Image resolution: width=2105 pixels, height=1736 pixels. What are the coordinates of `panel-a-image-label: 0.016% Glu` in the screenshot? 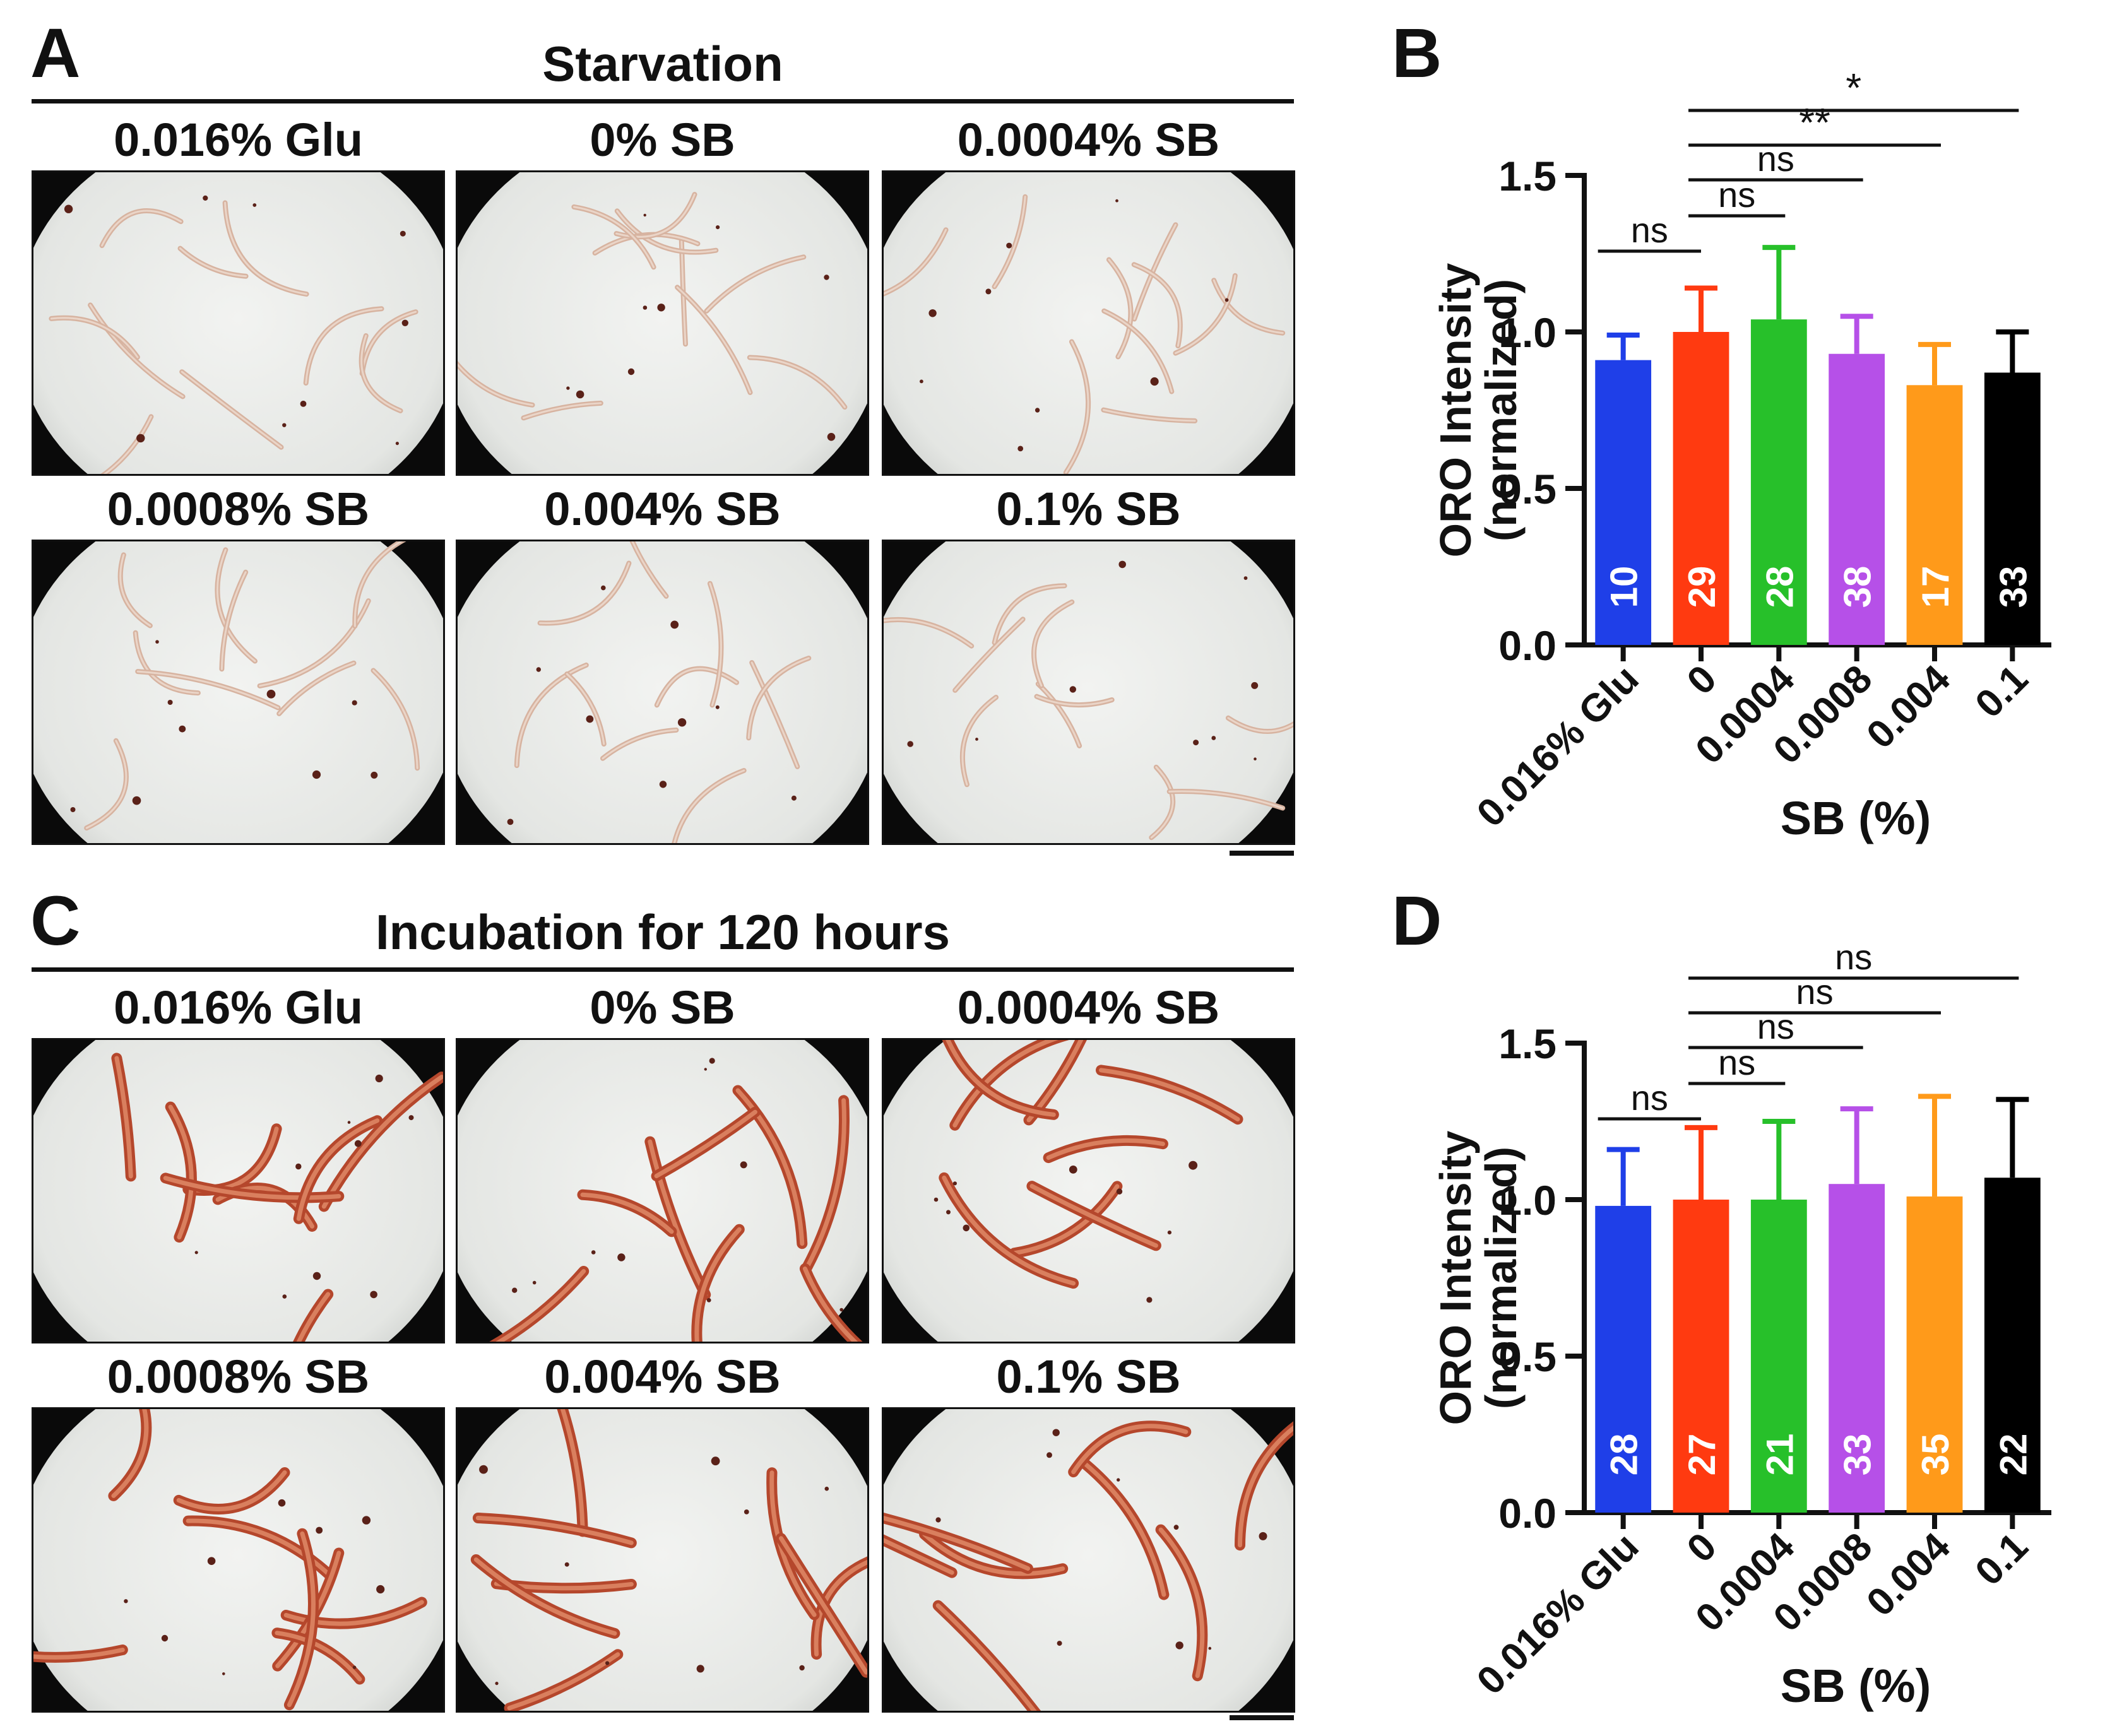 It's located at (239, 140).